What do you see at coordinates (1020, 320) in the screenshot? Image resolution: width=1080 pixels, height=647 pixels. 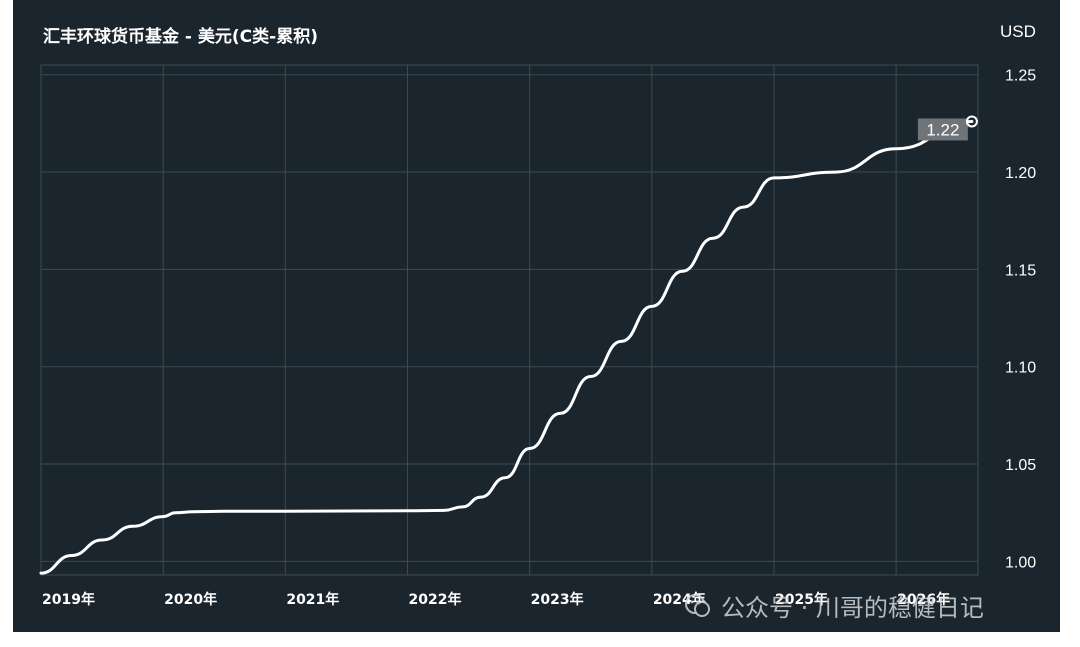 I see `y-axis-ticks: 1.00 1.05 1.10 1.15 1.20 1.25` at bounding box center [1020, 320].